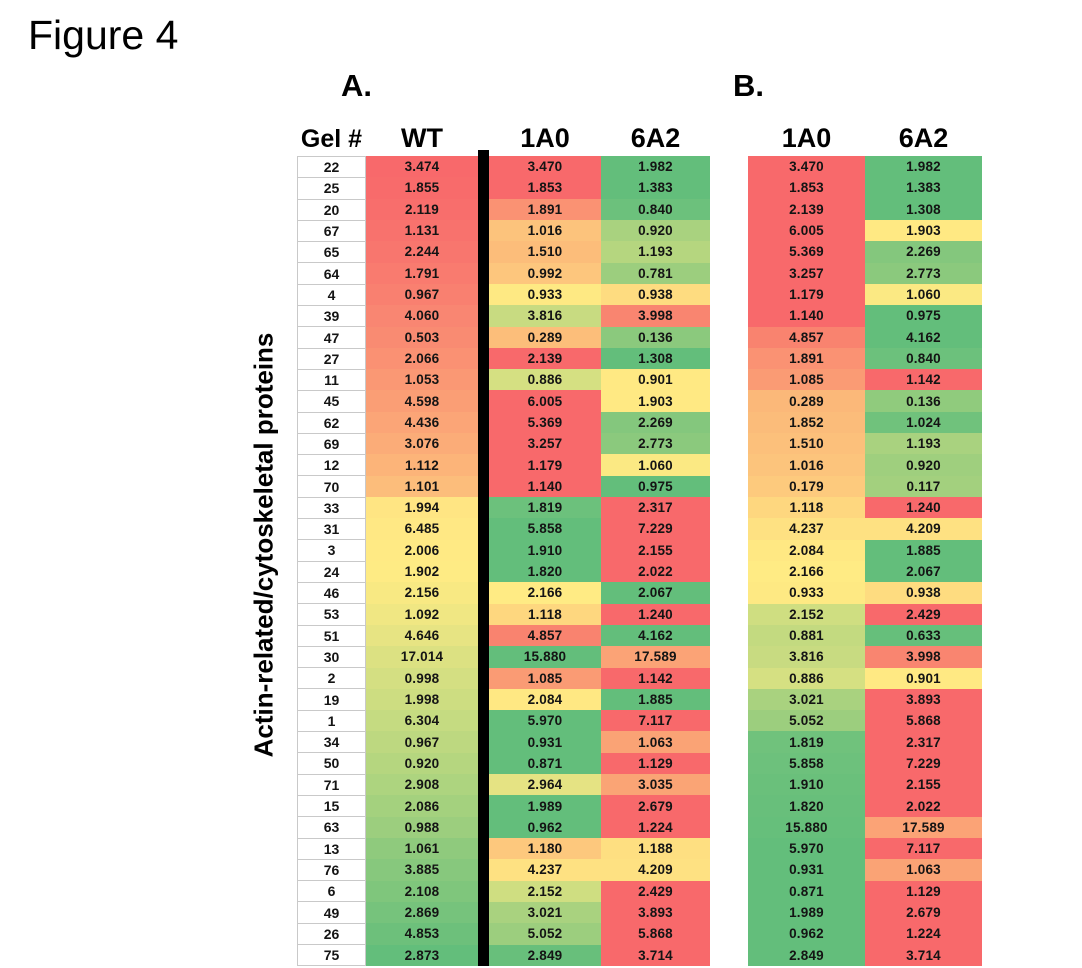 This screenshot has width=1082, height=968. I want to click on heatmap-cell: 1.383, so click(923, 188).